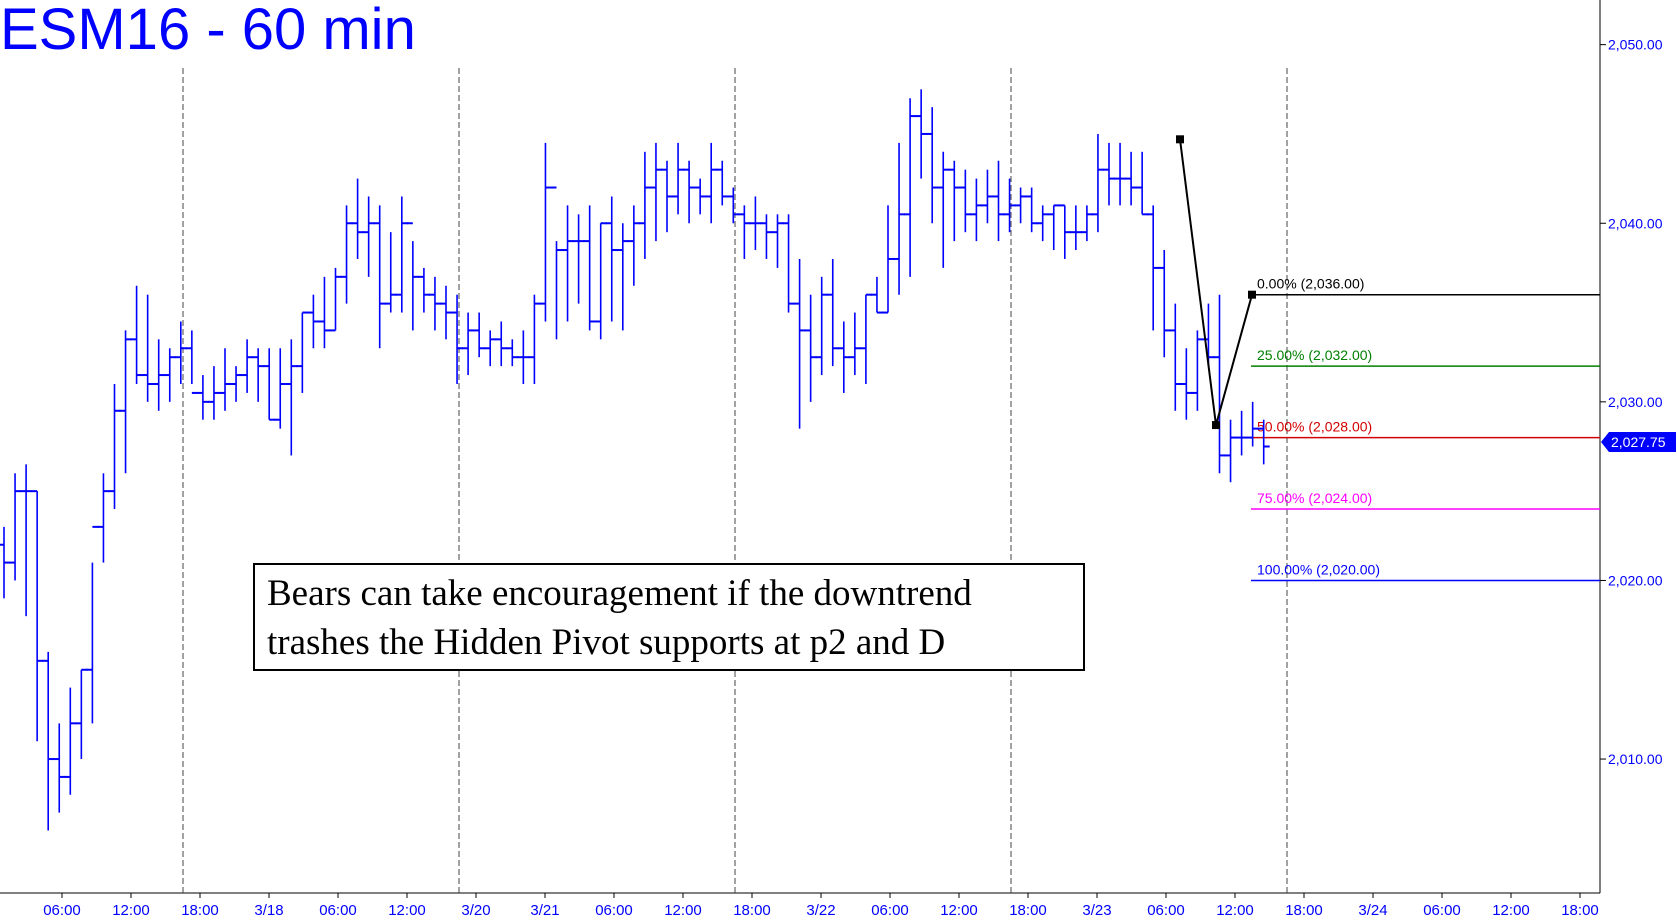  I want to click on fib-label-4: 75.00% (2,024.00), so click(1314, 498).